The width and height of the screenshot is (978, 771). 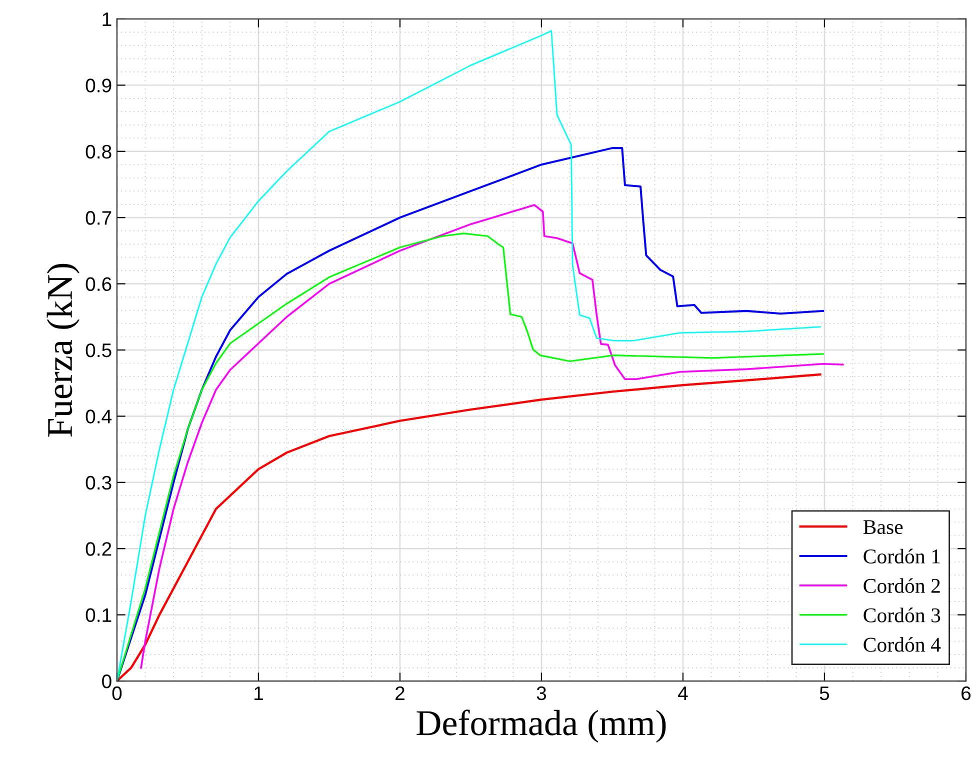 I want to click on x-tick-label: 6, so click(x=966, y=693).